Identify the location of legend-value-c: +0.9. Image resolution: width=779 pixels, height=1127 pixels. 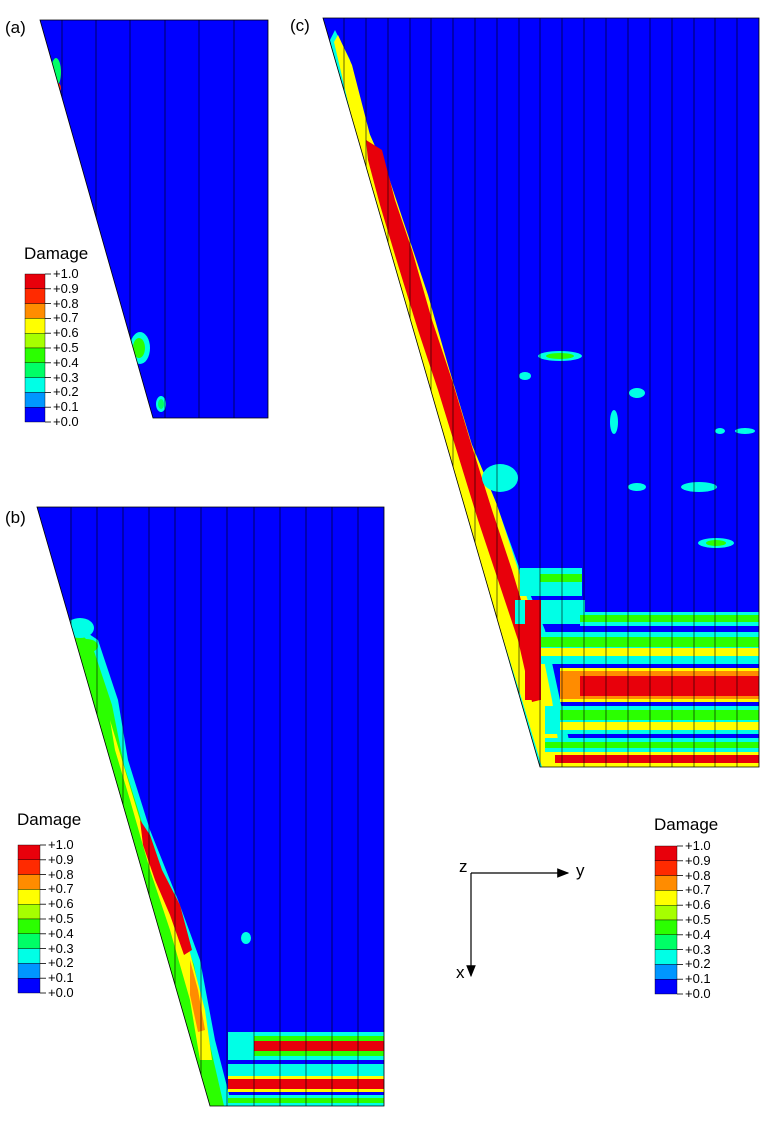
(698, 860).